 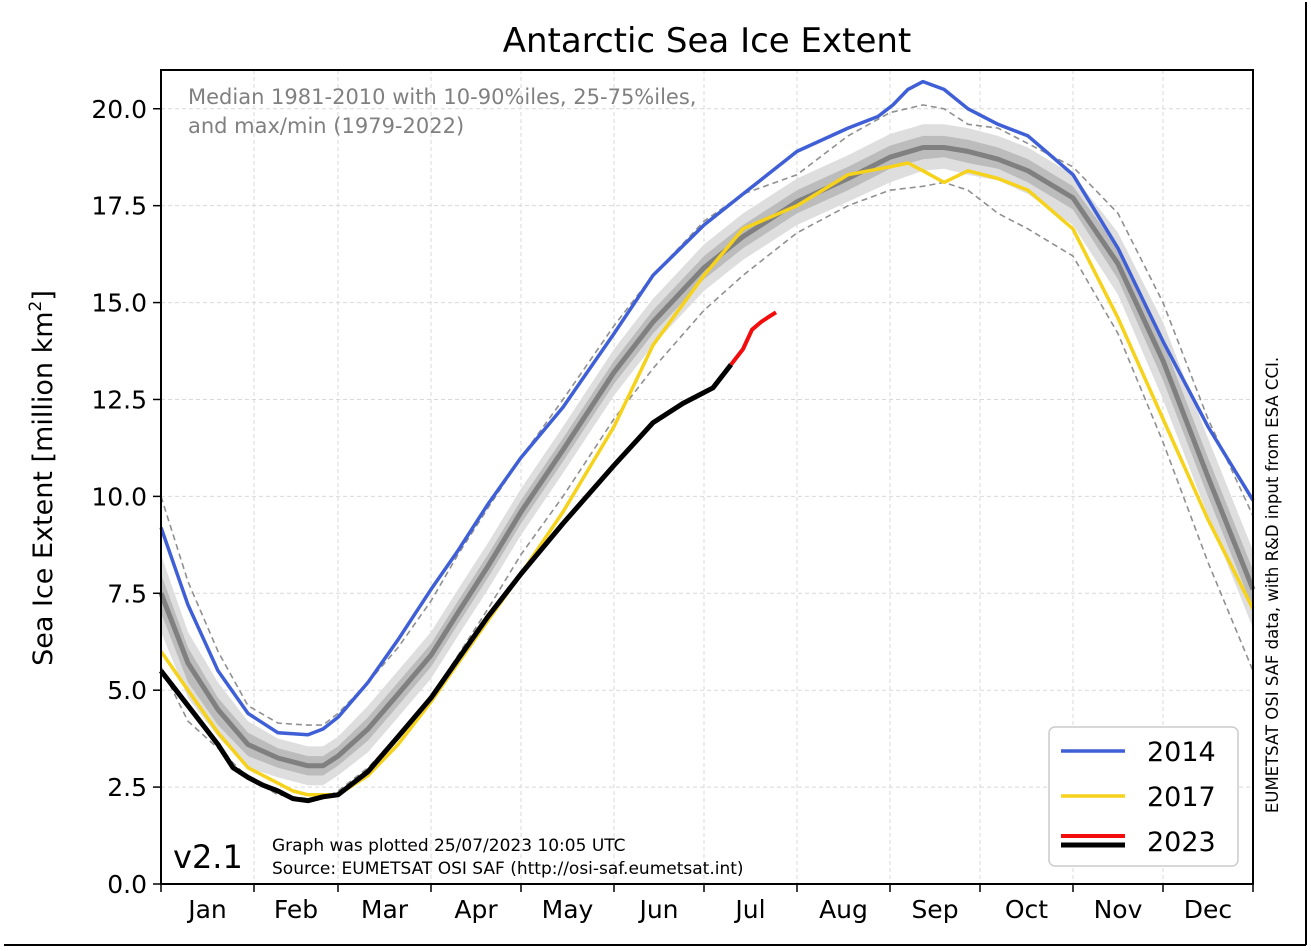 What do you see at coordinates (657, 909) in the screenshot?
I see `x-tick-label: Jun` at bounding box center [657, 909].